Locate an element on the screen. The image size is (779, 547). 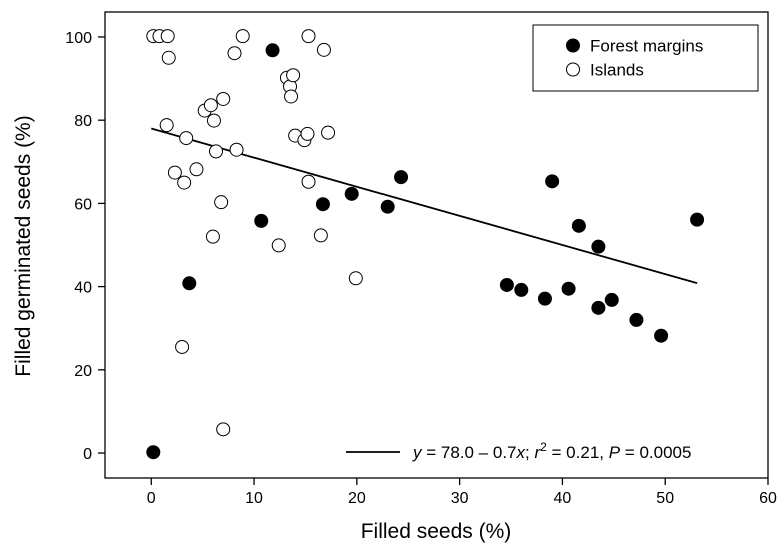
legend-label-islands: Islands is located at coordinates (617, 70).